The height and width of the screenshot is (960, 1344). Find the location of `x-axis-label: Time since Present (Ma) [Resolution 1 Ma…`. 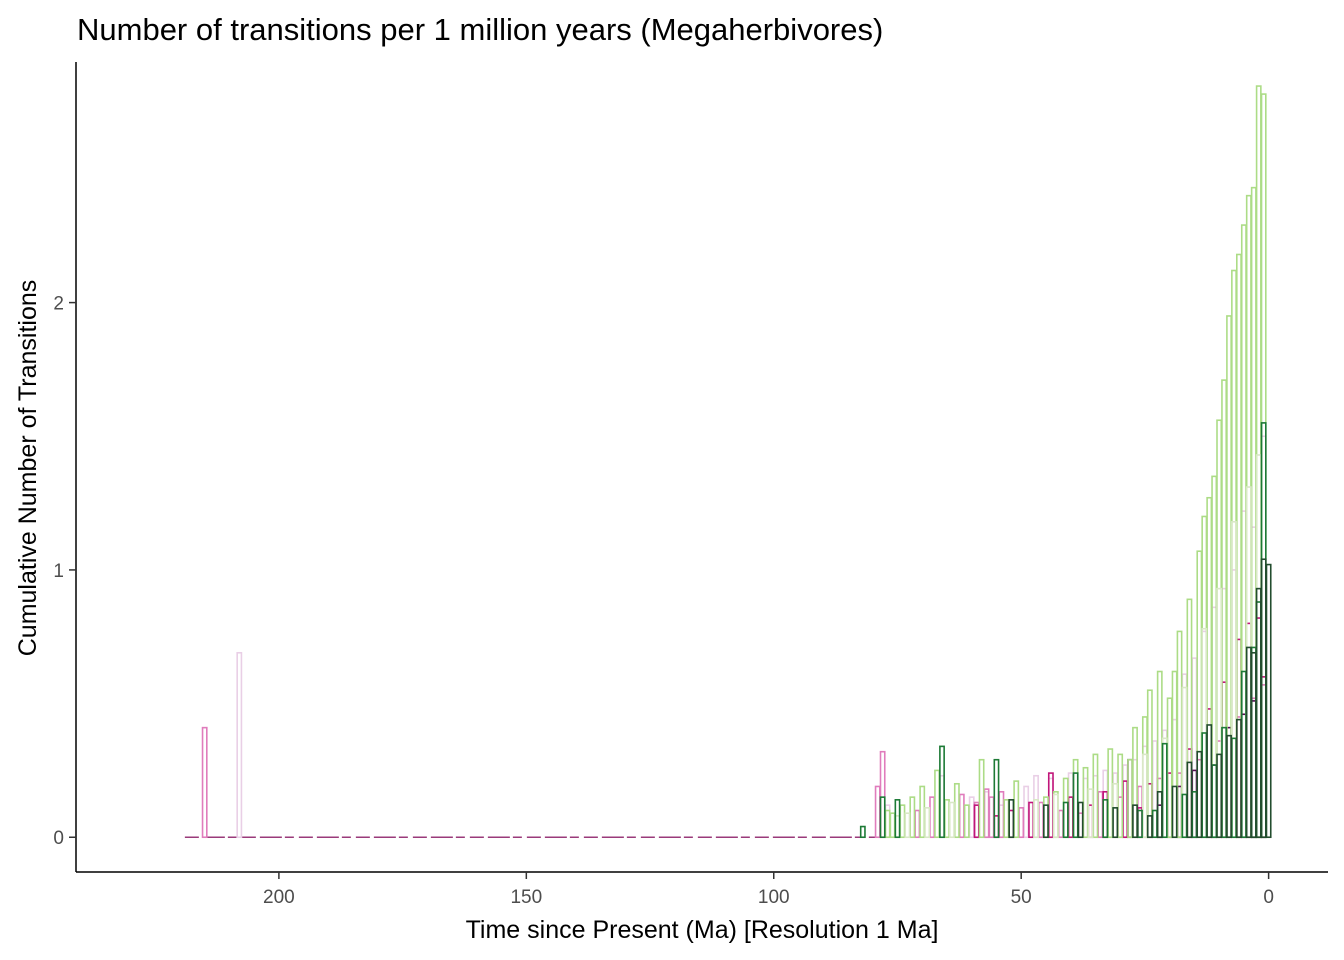

x-axis-label: Time since Present (Ma) [Resolution 1 Ma… is located at coordinates (702, 930).